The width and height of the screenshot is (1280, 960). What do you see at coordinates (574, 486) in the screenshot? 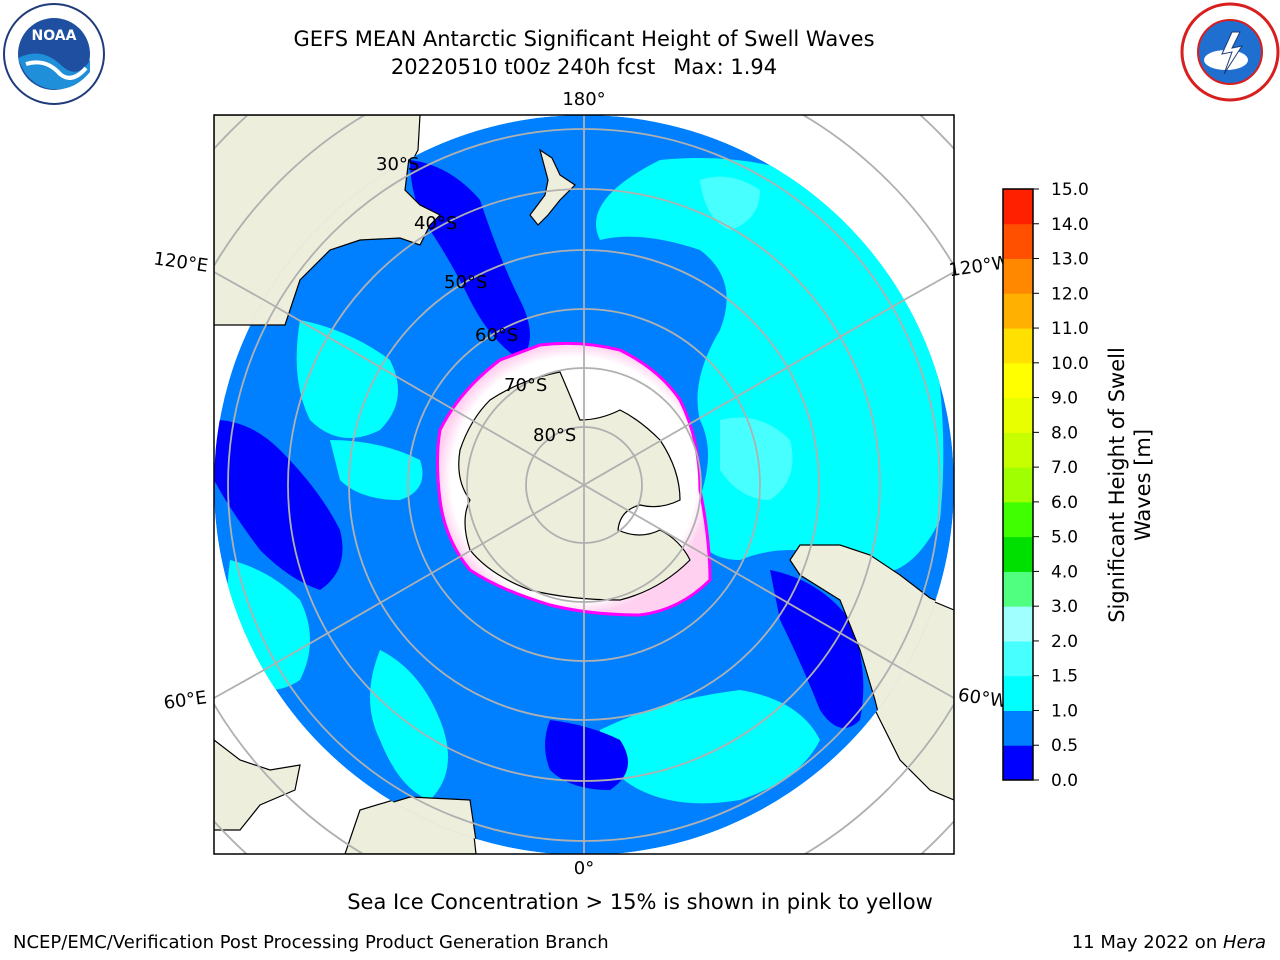
I see `antarctica` at bounding box center [574, 486].